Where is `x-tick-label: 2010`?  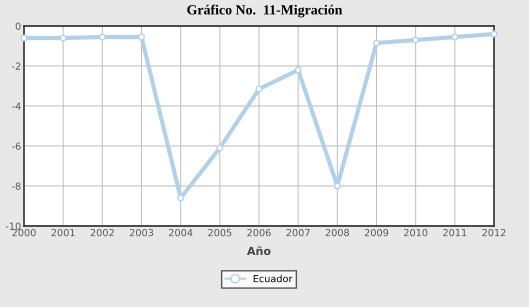
x-tick-label: 2010 is located at coordinates (416, 232).